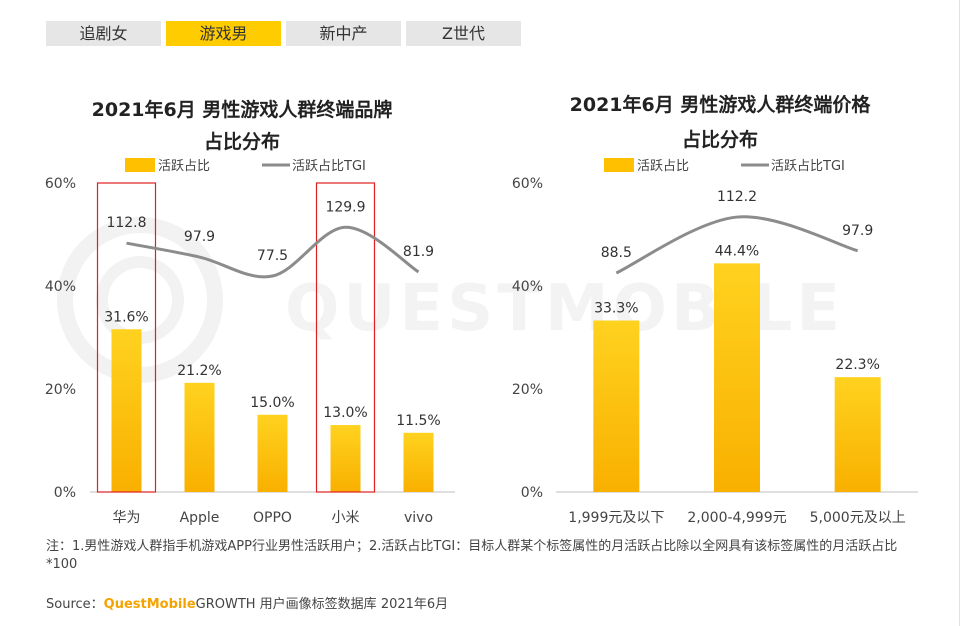 This screenshot has height=626, width=960. Describe the element at coordinates (463, 33) in the screenshot. I see `tab-gen-z: Z世代` at that location.